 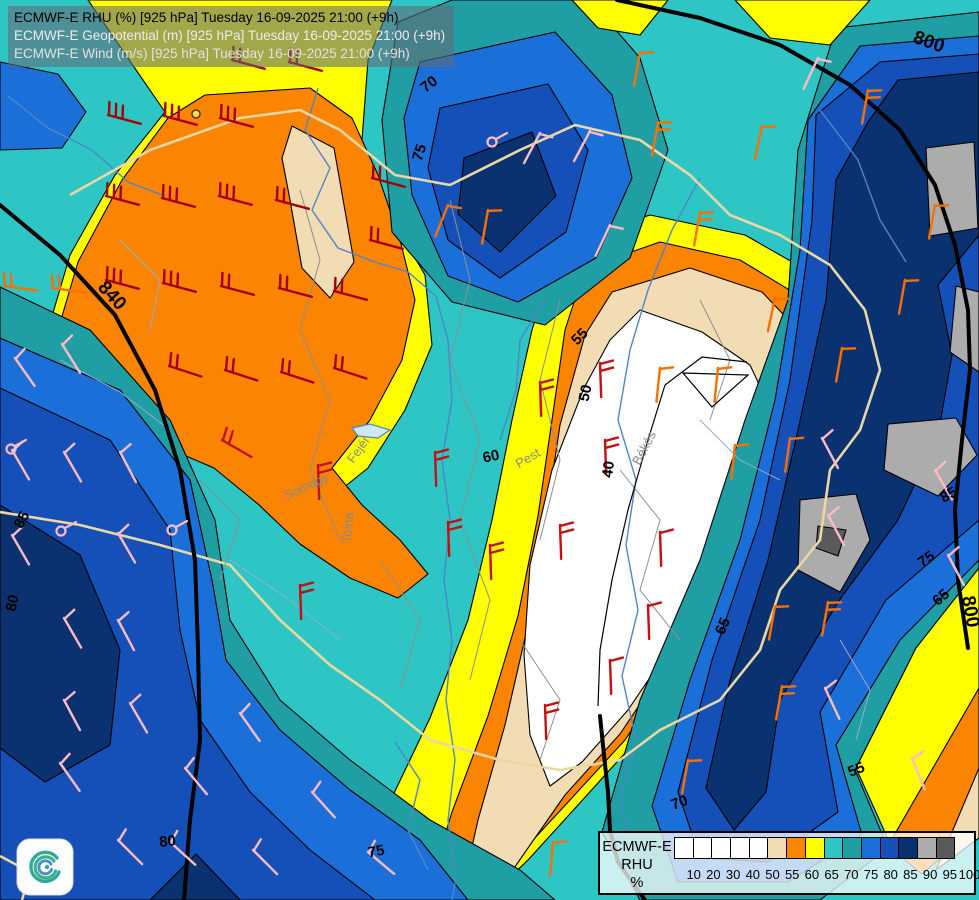 What do you see at coordinates (706, 371) in the screenshot?
I see `rh-contour-rh40-b` at bounding box center [706, 371].